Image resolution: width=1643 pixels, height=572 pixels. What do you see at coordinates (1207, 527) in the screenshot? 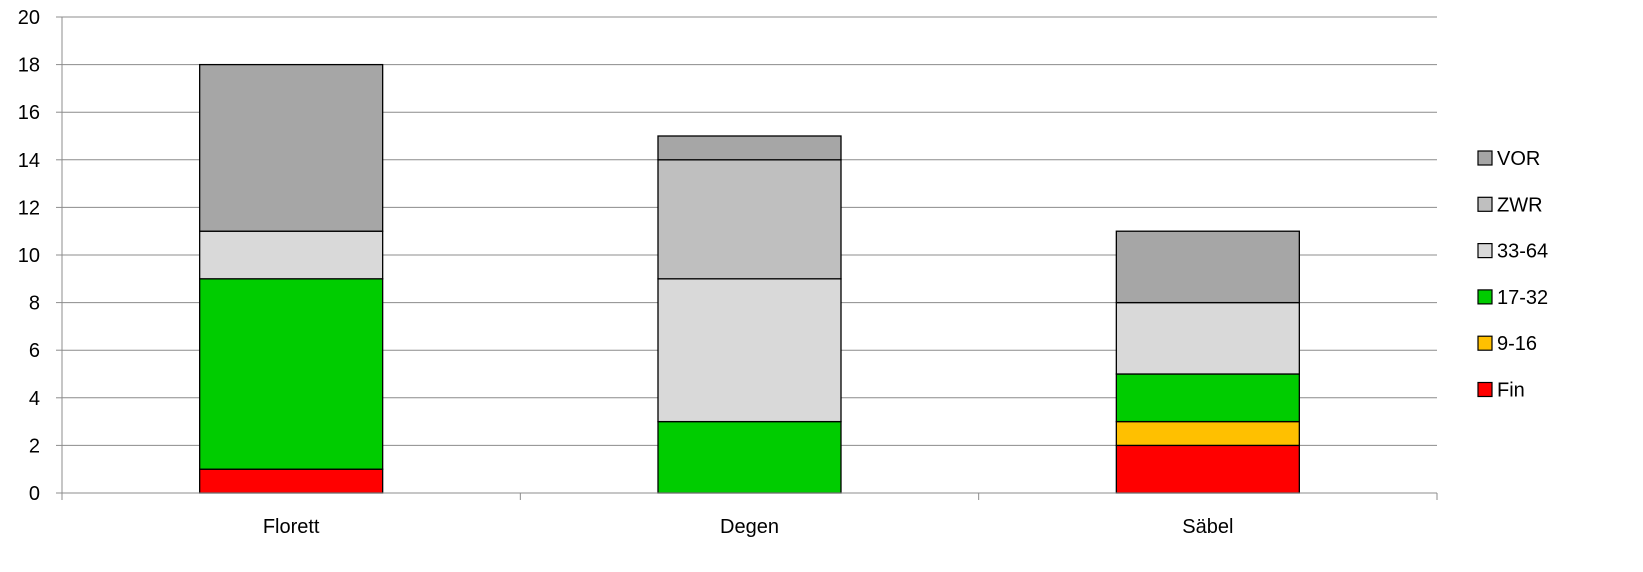
I see `x-tick-label-s-bel: Säbel` at bounding box center [1207, 527].